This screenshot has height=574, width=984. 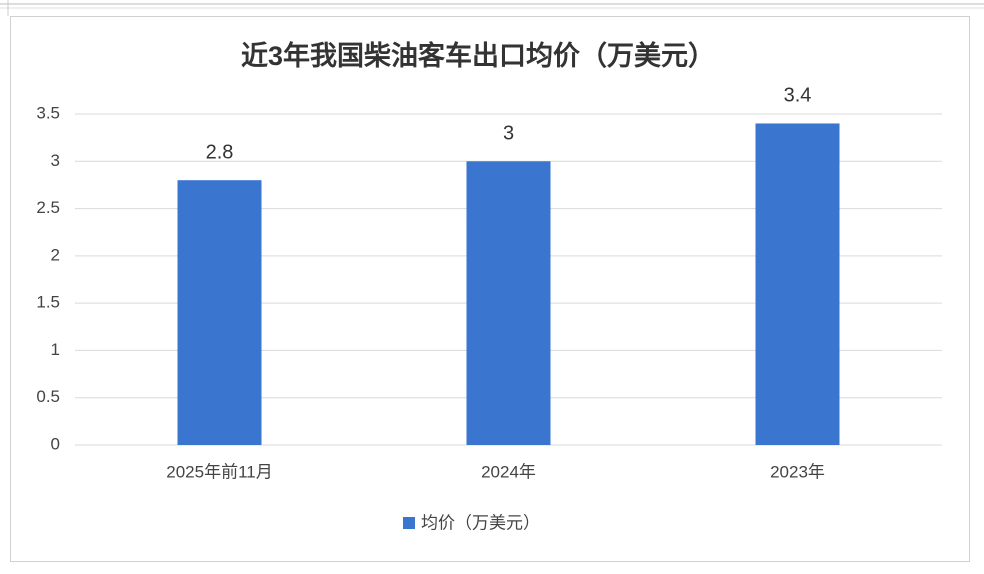 What do you see at coordinates (55, 443) in the screenshot?
I see `y-tick-label: 0` at bounding box center [55, 443].